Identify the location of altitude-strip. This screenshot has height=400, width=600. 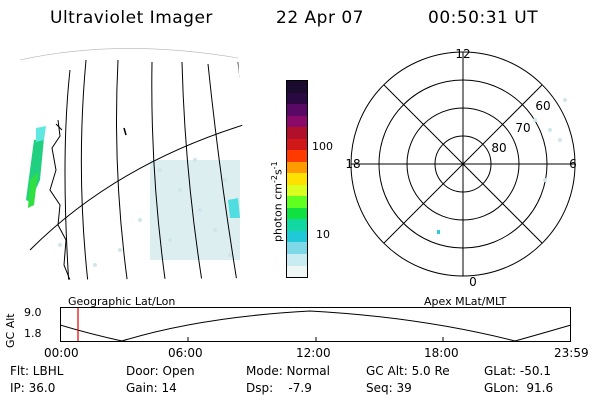
(316, 324).